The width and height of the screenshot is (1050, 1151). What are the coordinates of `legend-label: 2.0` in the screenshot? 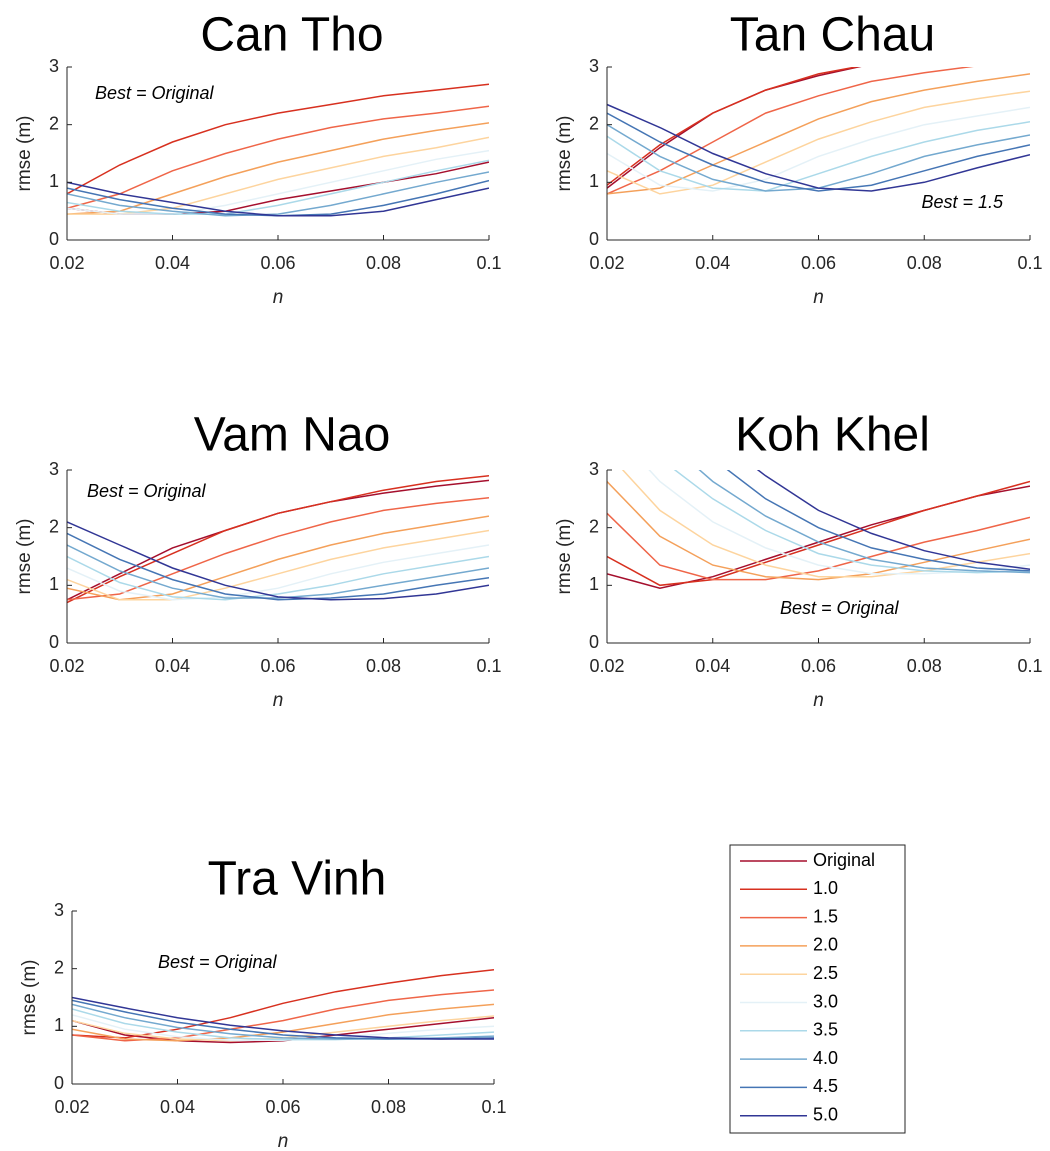 It's located at (825, 945).